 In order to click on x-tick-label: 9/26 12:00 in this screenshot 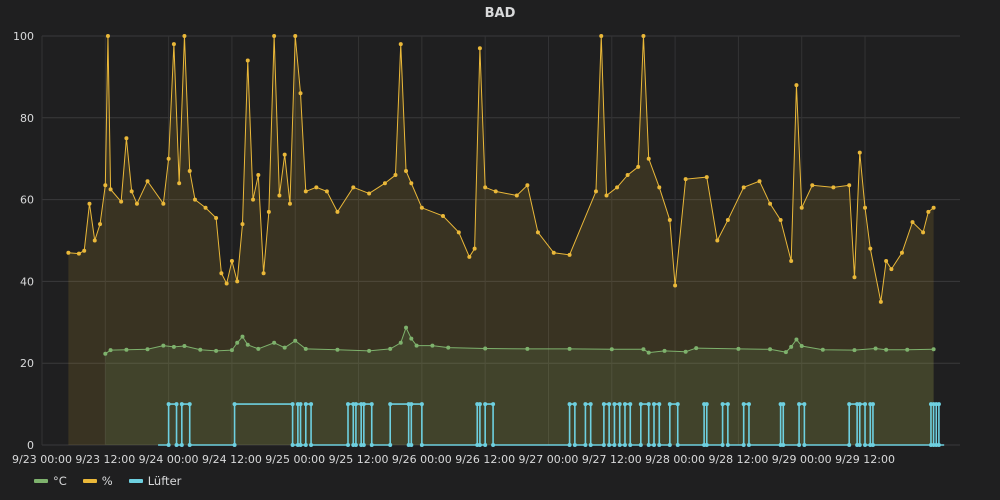, I will do `click(485, 459)`.